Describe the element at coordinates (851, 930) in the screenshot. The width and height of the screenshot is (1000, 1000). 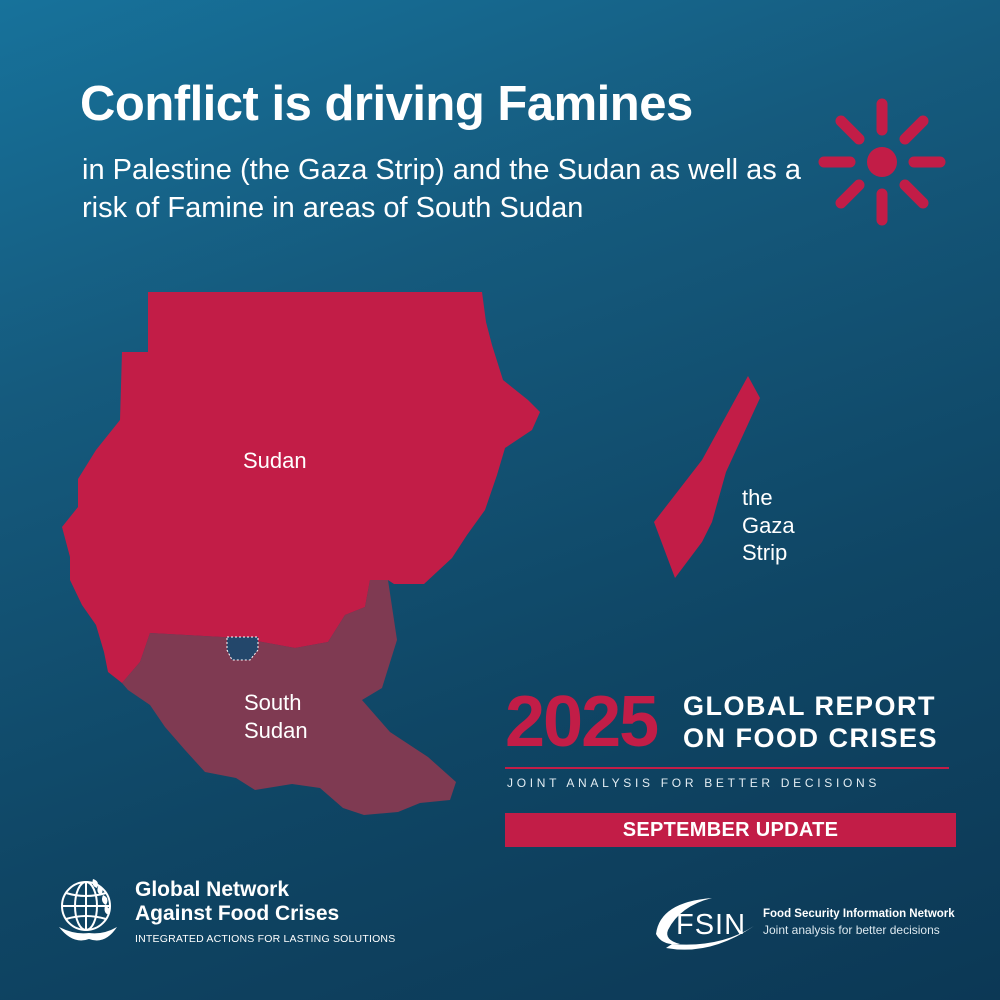
I see `fsin-tagline: Joint analysis for better decisions` at that location.